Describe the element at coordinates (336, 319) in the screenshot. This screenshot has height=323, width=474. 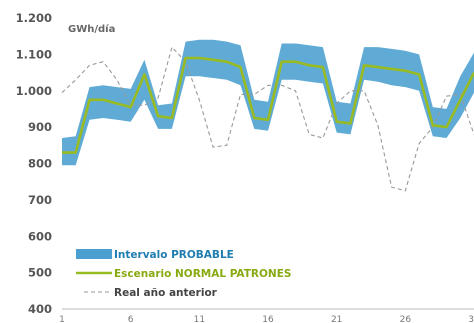
I see `x-tick-label: 21` at that location.